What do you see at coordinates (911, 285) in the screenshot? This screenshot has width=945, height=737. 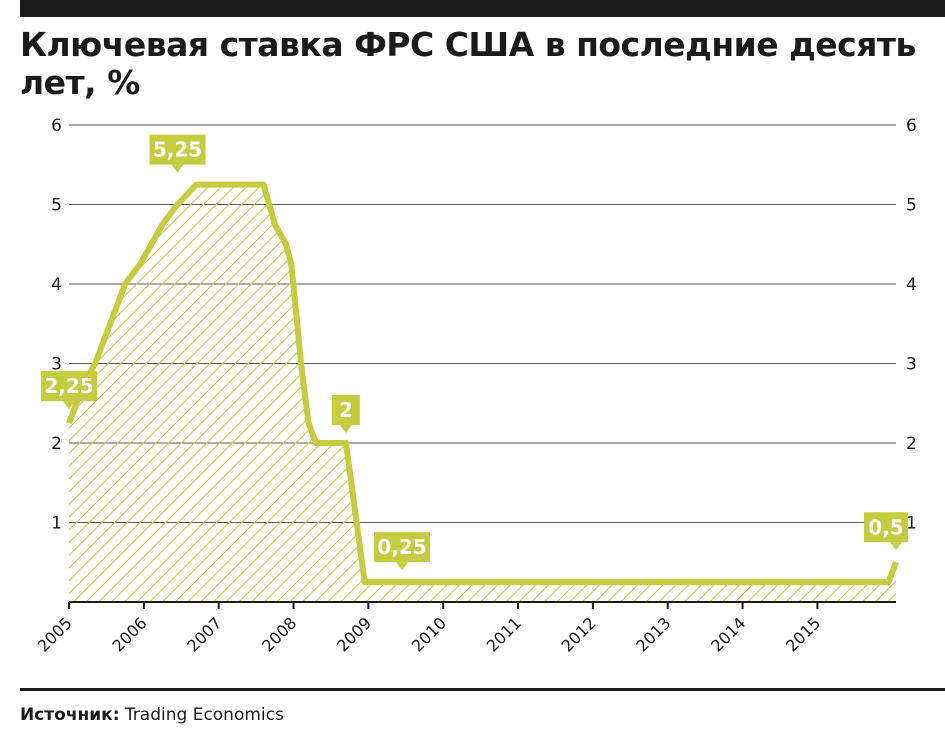 I see `y-tick-label-right: 4` at bounding box center [911, 285].